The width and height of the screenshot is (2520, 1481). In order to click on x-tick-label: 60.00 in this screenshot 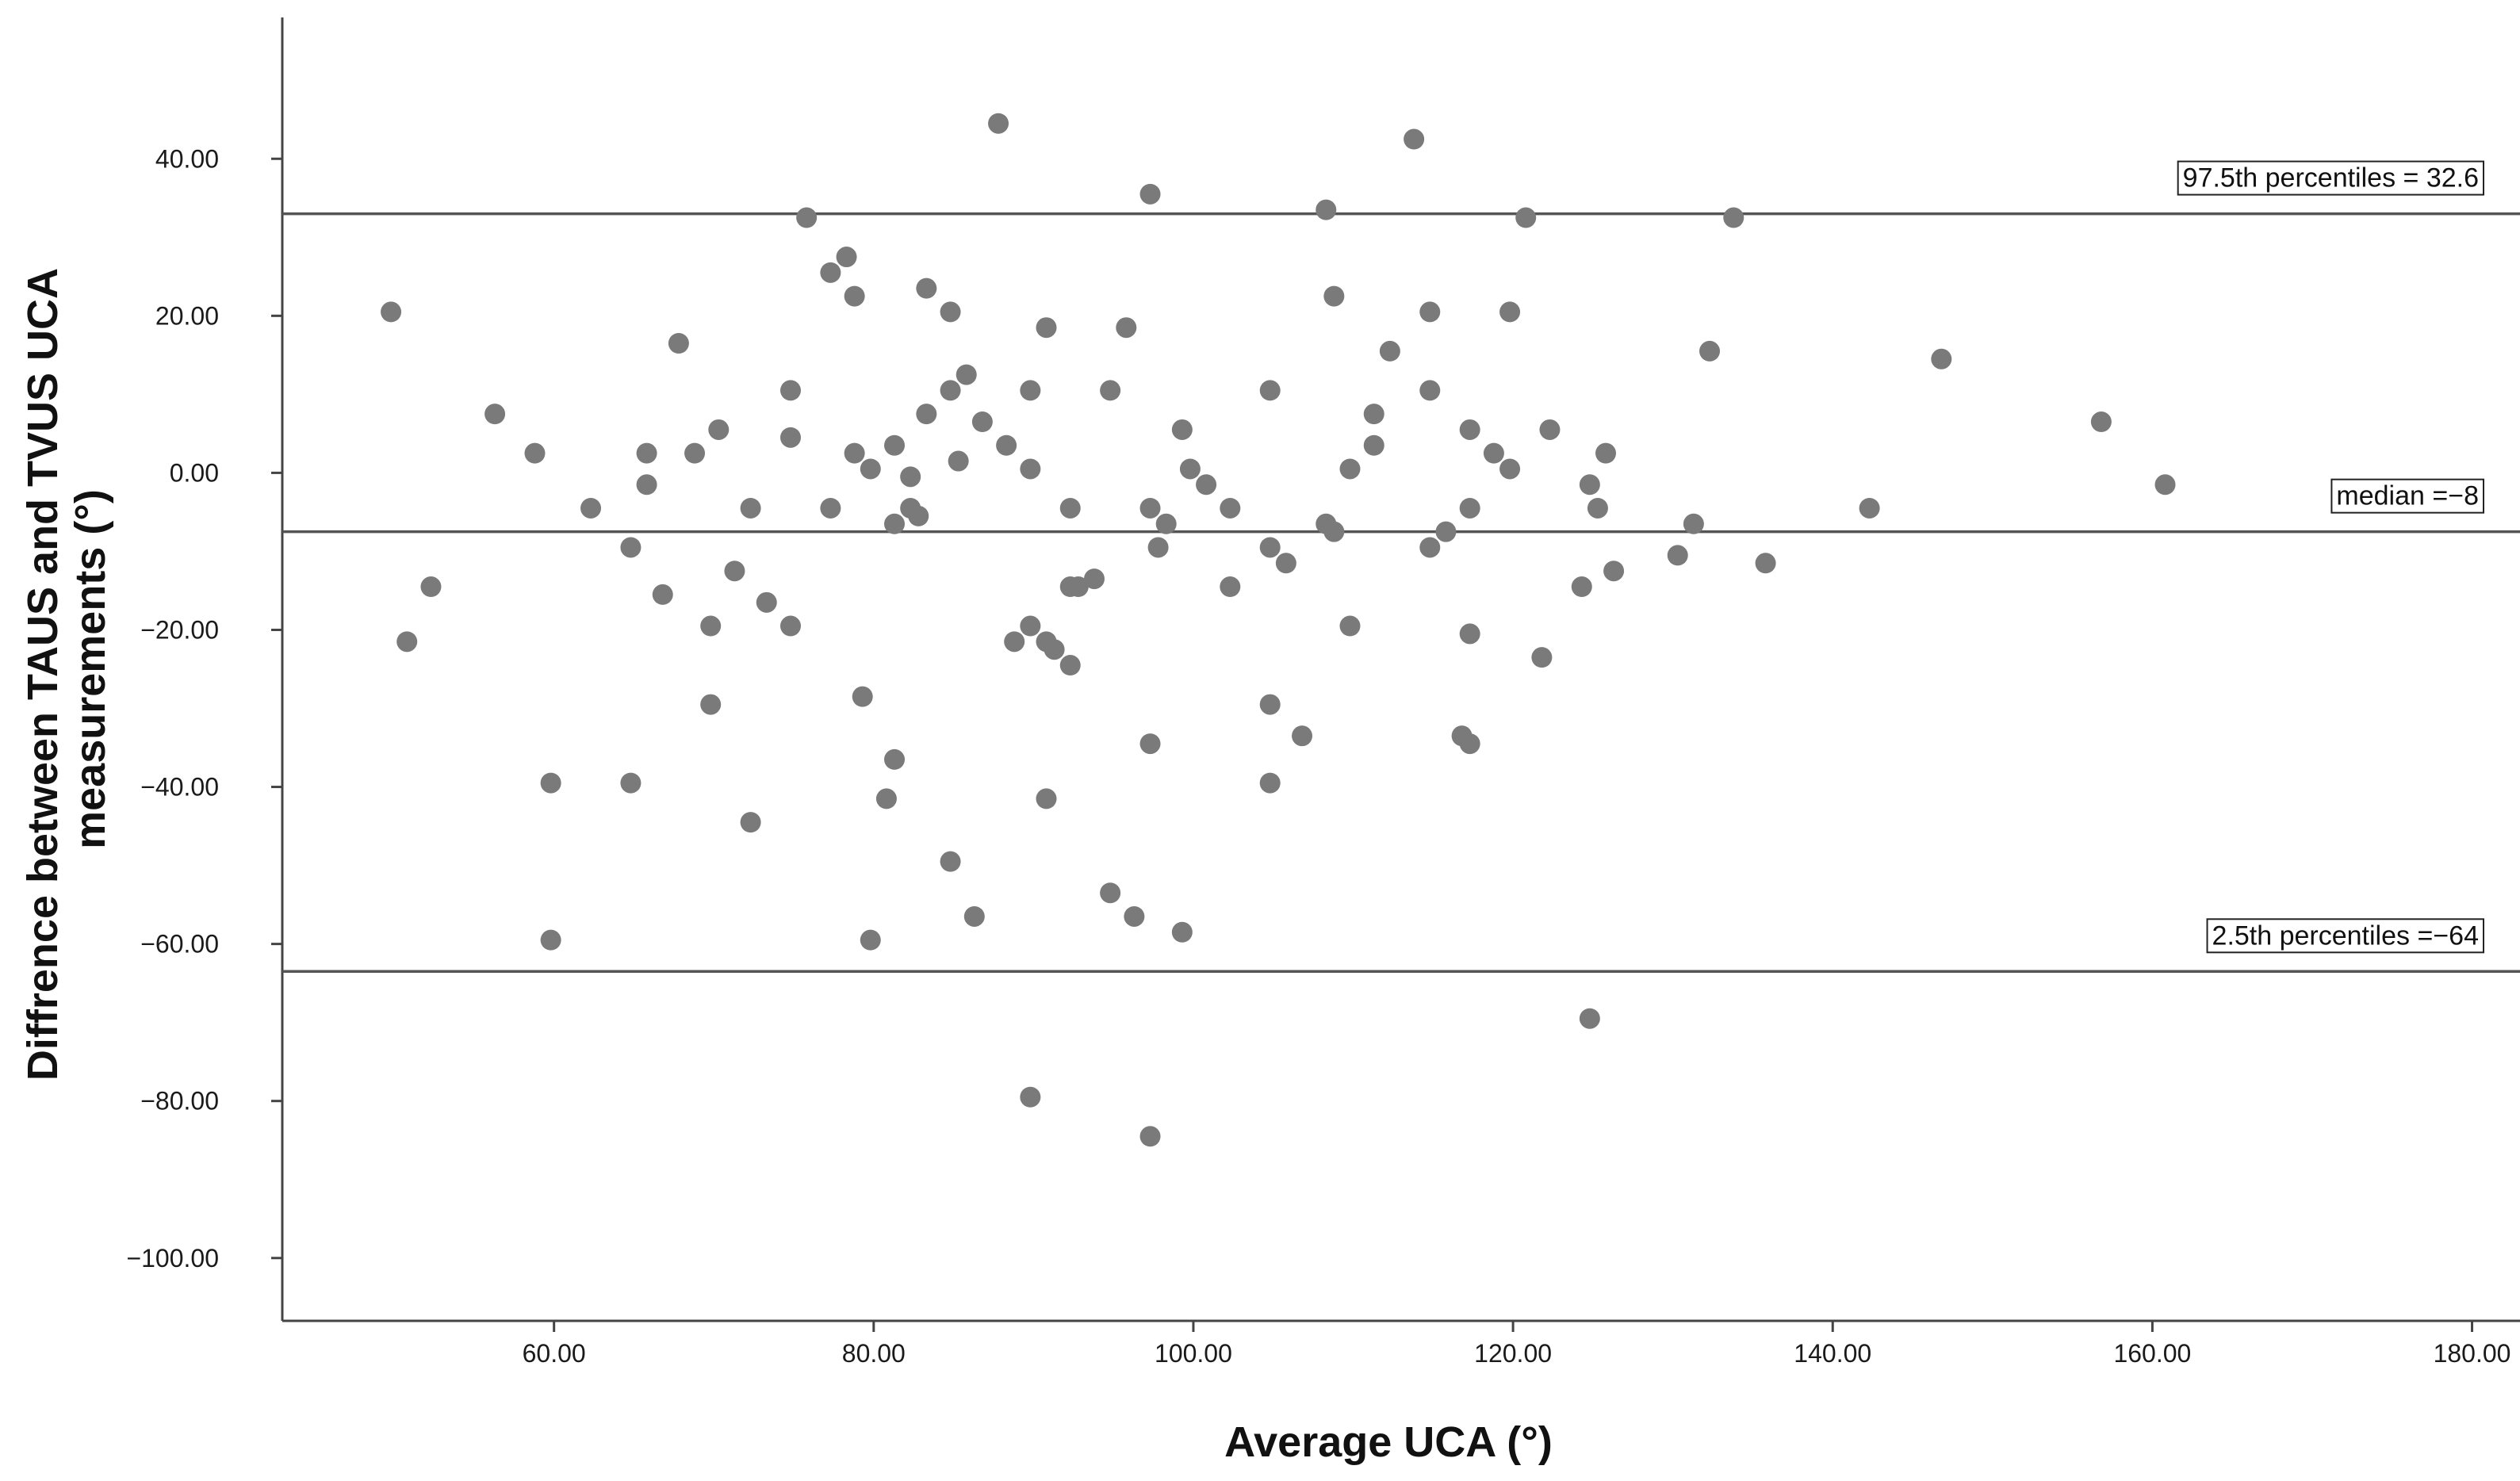, I will do `click(554, 1353)`.